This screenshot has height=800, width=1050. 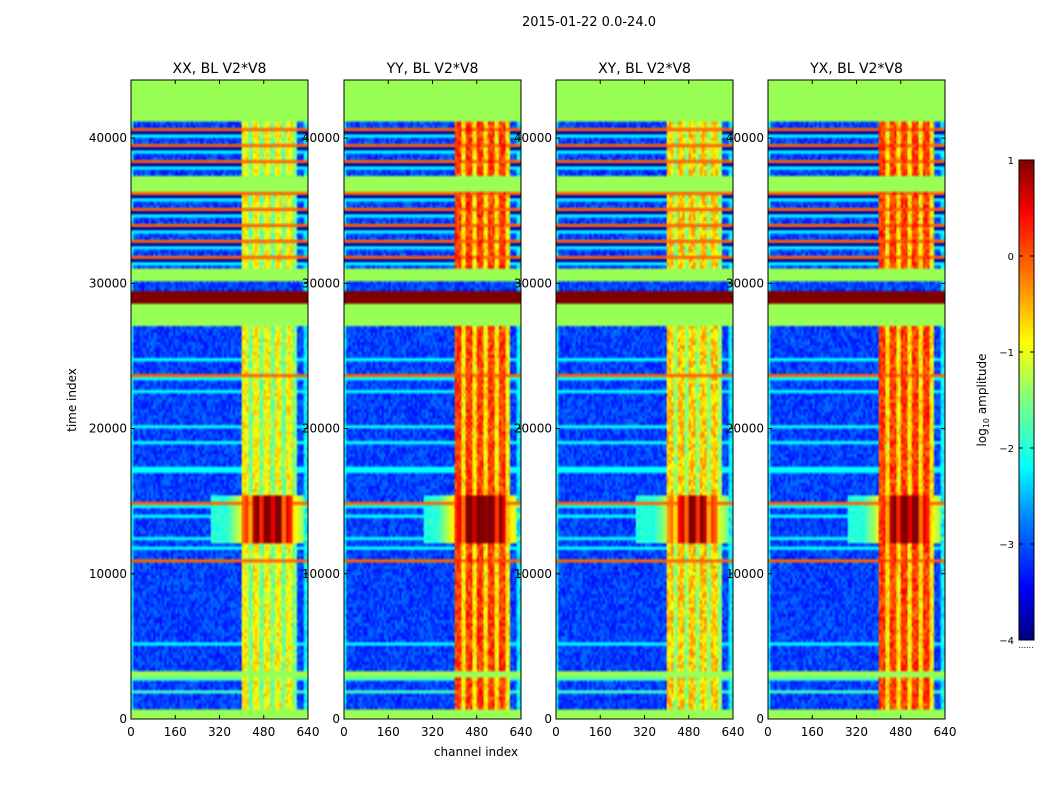 I want to click on colorbar-gradient, so click(x=1026, y=400).